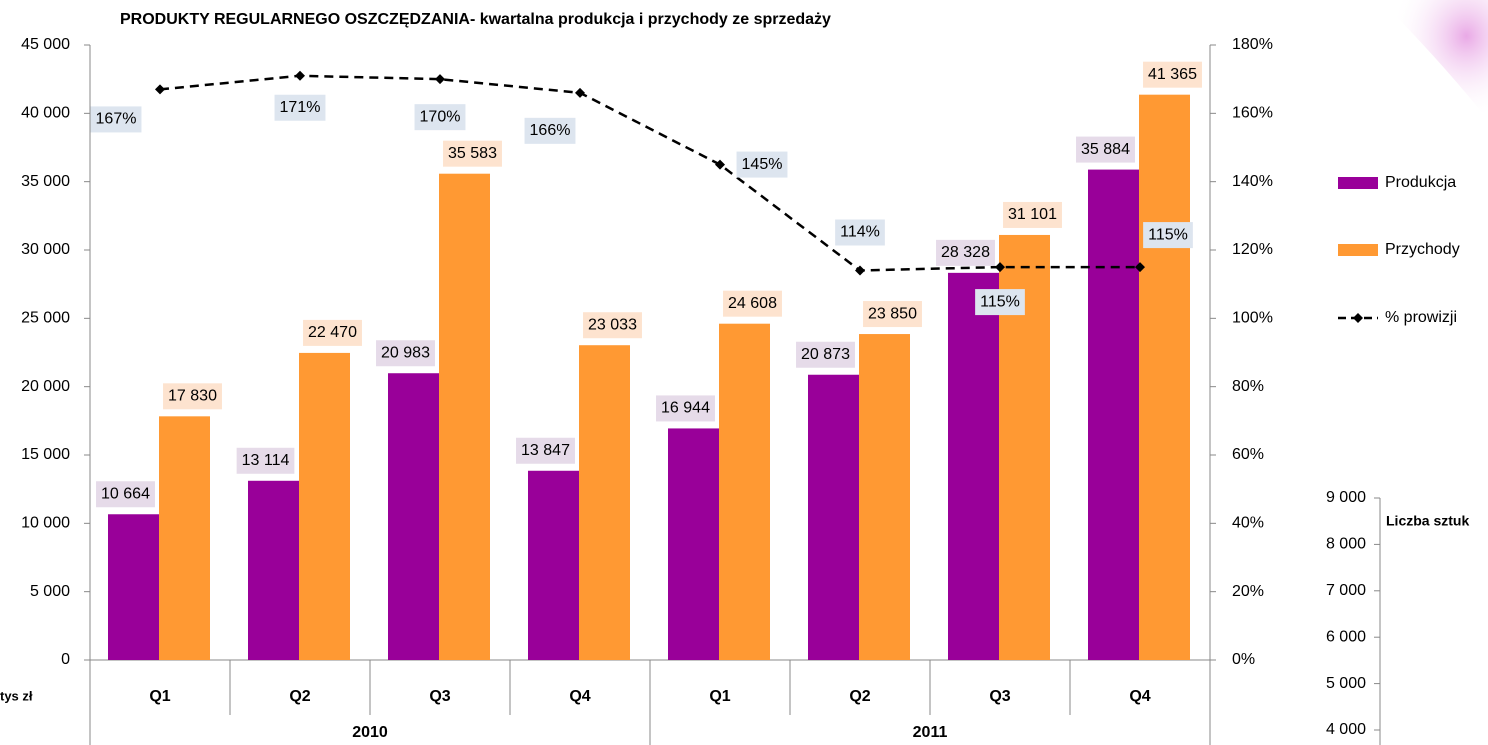 This screenshot has width=1488, height=745. I want to click on y2-tick-label: 60%, so click(1248, 454).